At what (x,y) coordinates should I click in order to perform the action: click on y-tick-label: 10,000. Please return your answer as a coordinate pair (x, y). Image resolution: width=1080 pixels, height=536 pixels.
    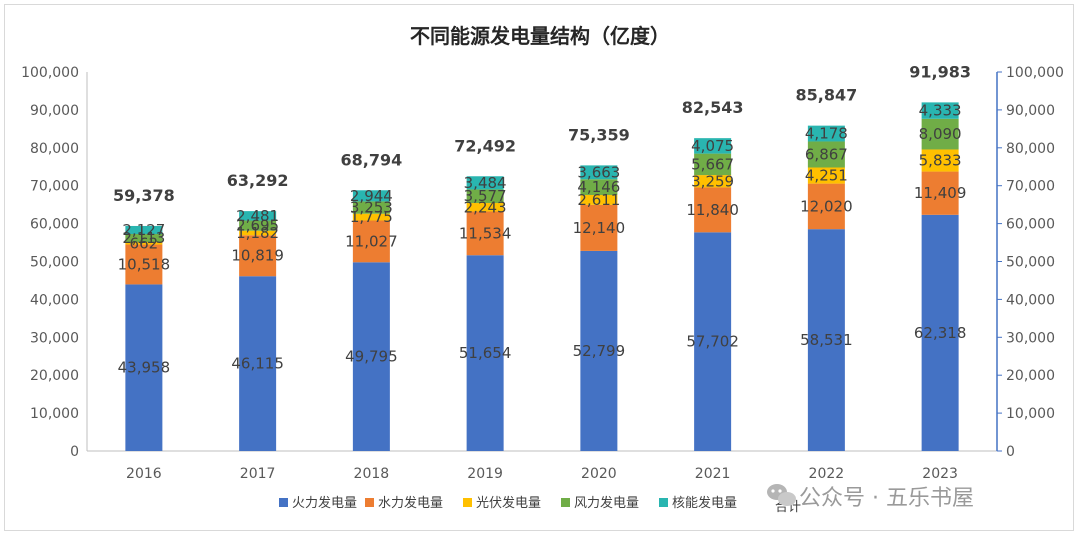
    Looking at the image, I should click on (54, 414).